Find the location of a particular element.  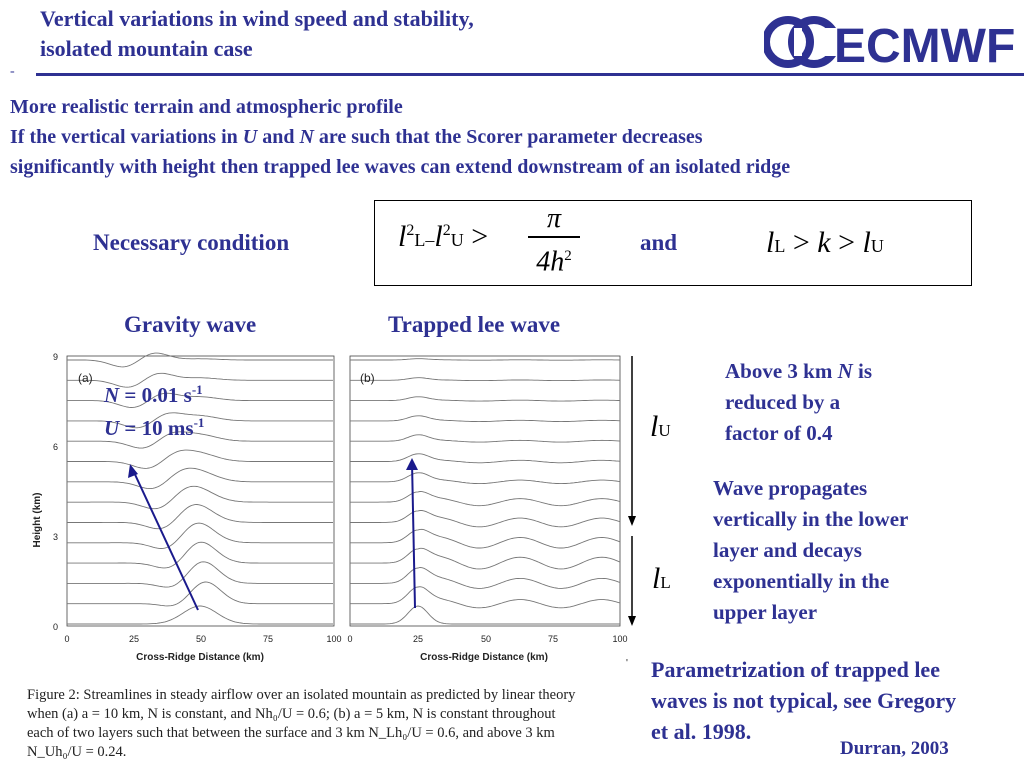

param-line-2: waves is not typical, see Gregory is located at coordinates (804, 700).